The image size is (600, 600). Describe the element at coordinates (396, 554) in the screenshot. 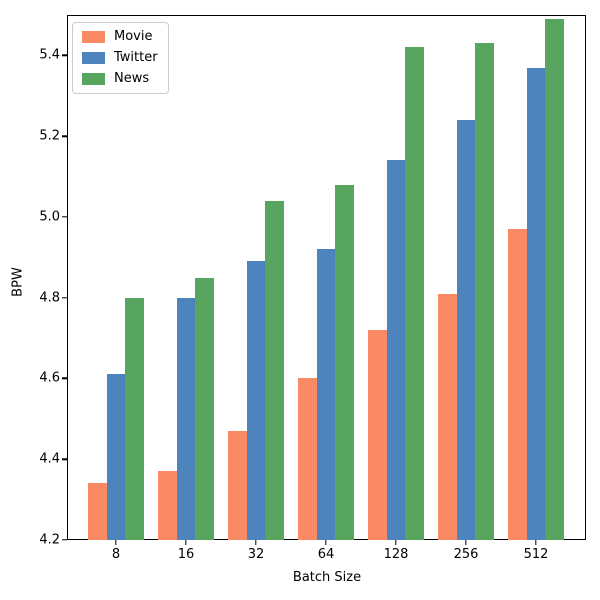

I see `x-tick-label: 128` at that location.